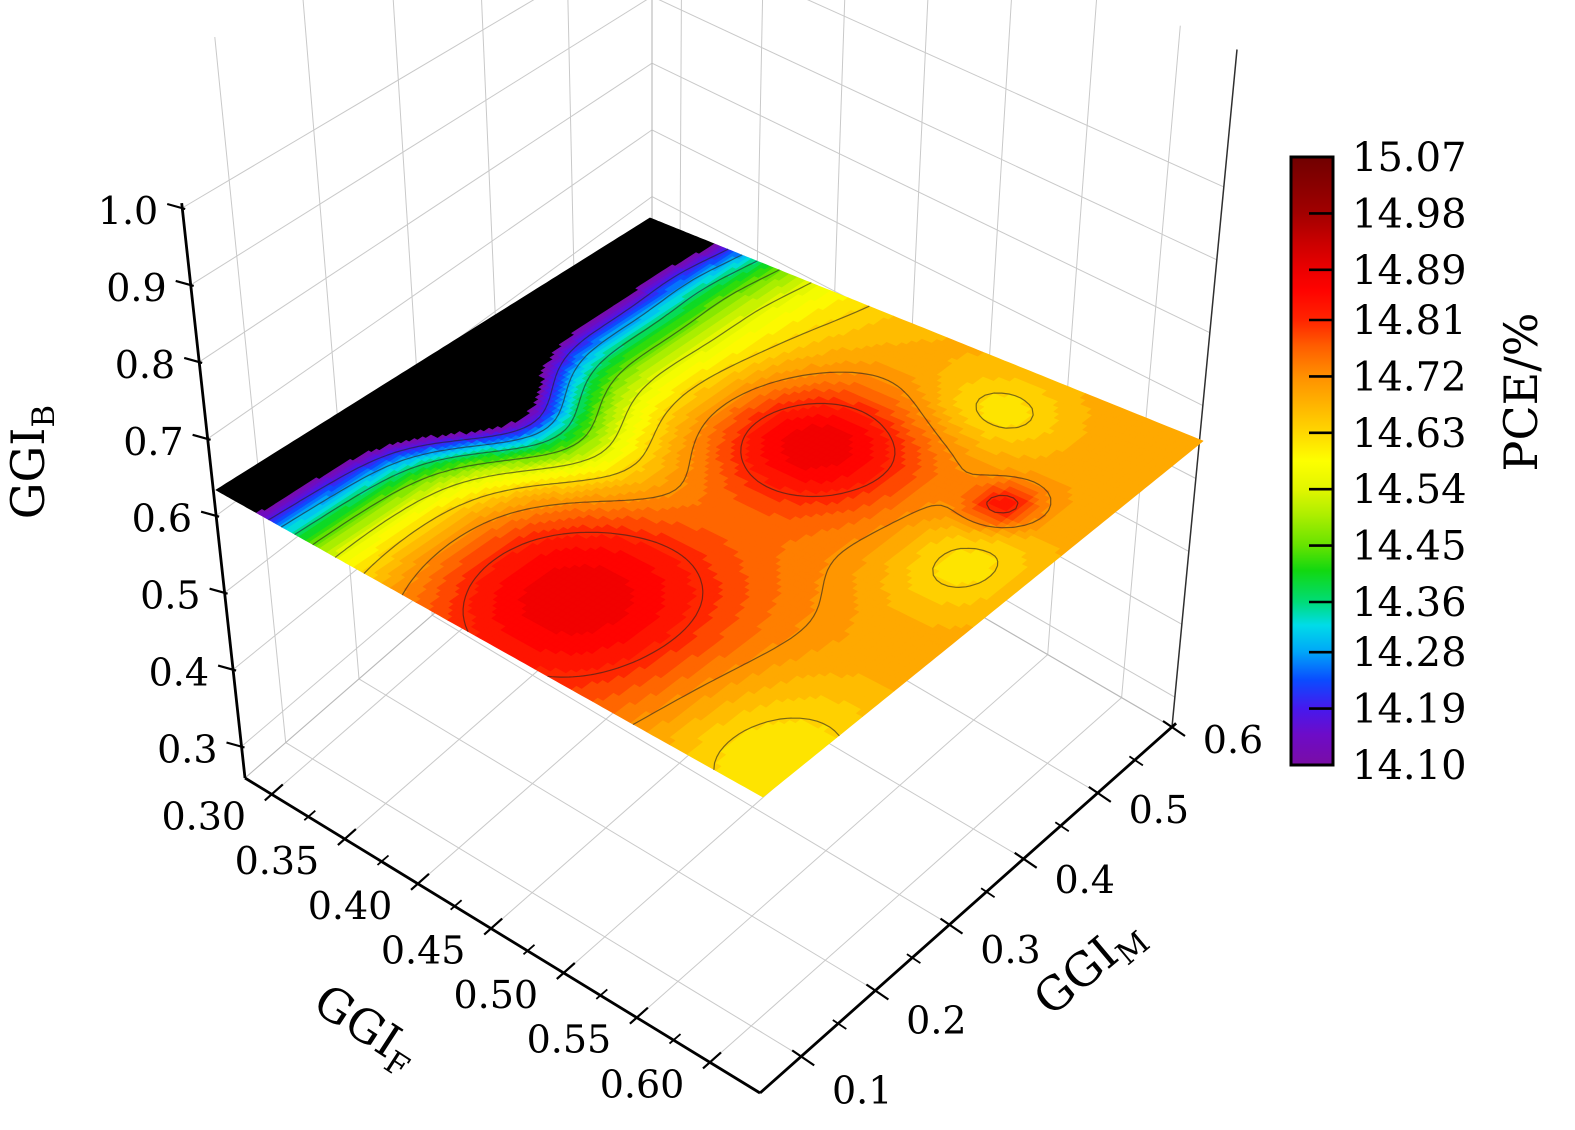 This screenshot has height=1130, width=1575. Describe the element at coordinates (498, 384) in the screenshot. I see `contour-line-level-14.19` at that location.